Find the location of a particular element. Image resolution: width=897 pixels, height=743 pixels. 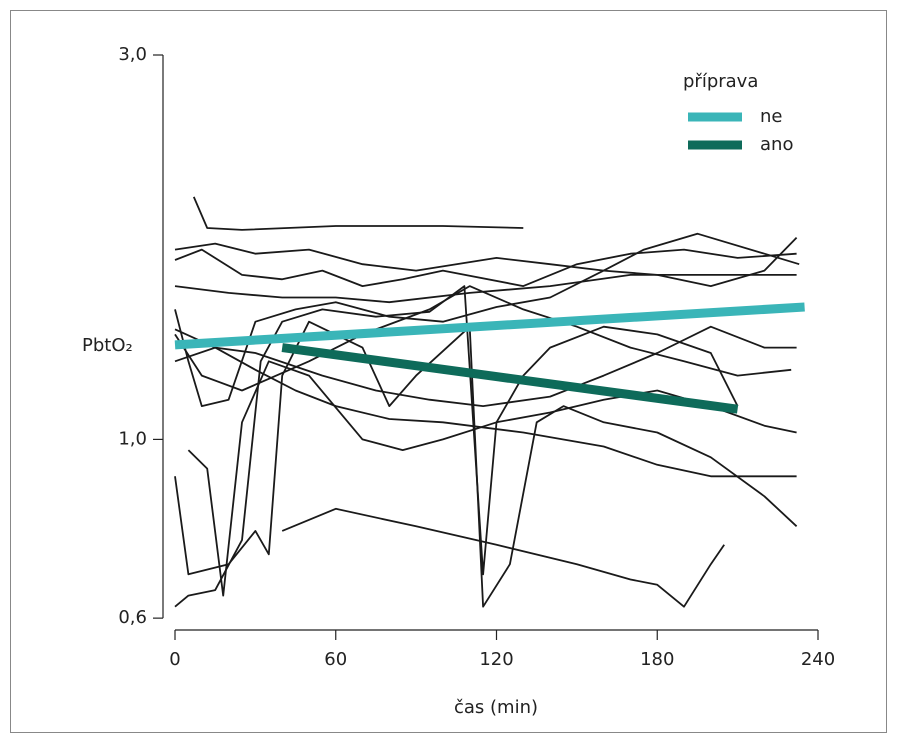

x-tick-label: 60 is located at coordinates (335, 659).